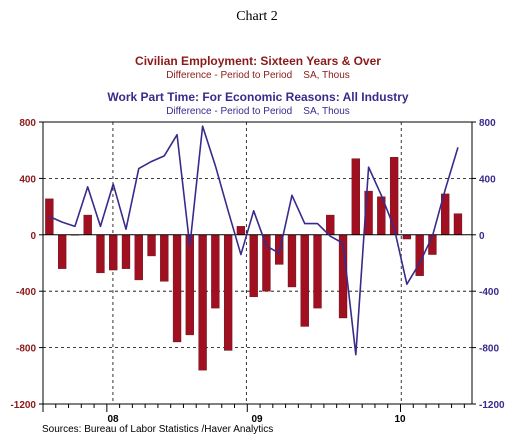  Describe the element at coordinates (113, 419) in the screenshot. I see `x-tick-label: 08` at that location.